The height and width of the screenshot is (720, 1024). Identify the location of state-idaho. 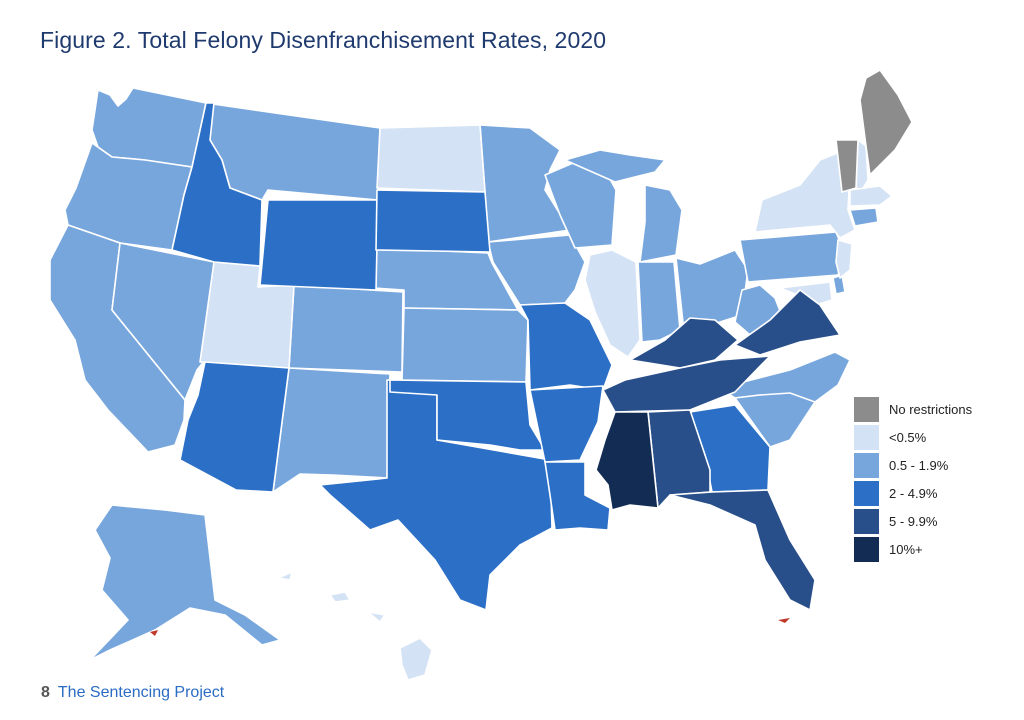
(217, 184).